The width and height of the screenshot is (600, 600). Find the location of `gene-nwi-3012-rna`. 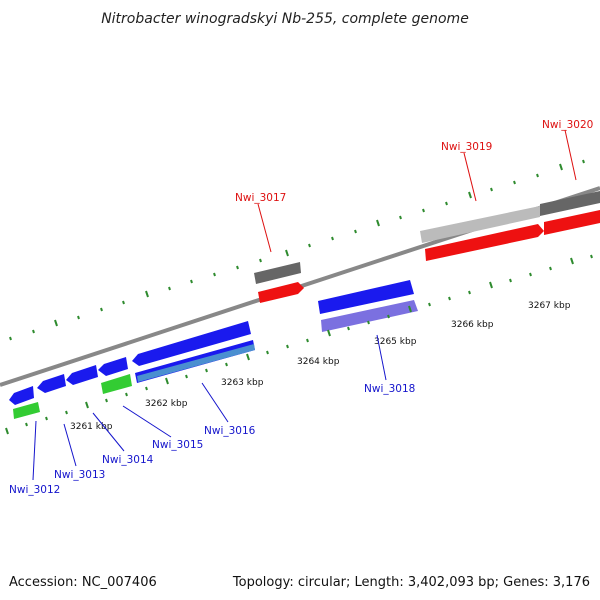

gene-nwi-3012-rna is located at coordinates (26, 410).